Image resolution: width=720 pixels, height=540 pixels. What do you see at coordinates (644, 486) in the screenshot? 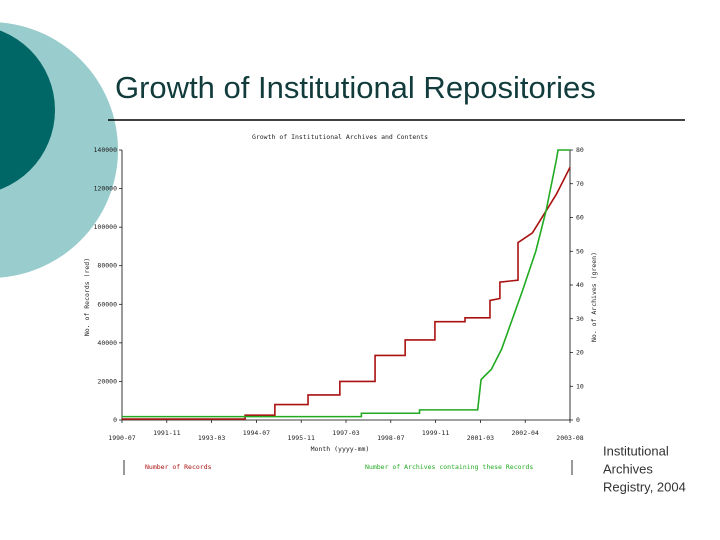
I see `caption-line: Registry, 2004` at bounding box center [644, 486].